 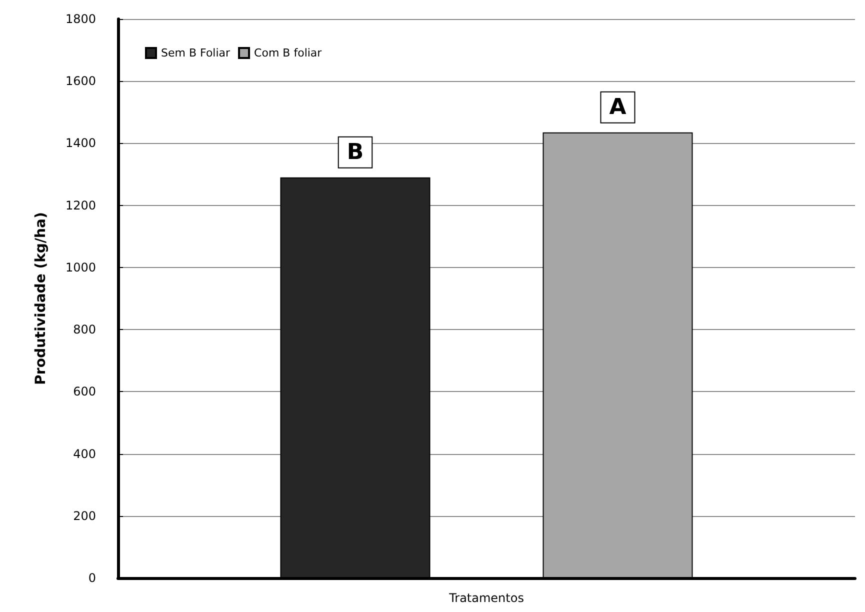 I want to click on annotation: A, so click(x=617, y=107).